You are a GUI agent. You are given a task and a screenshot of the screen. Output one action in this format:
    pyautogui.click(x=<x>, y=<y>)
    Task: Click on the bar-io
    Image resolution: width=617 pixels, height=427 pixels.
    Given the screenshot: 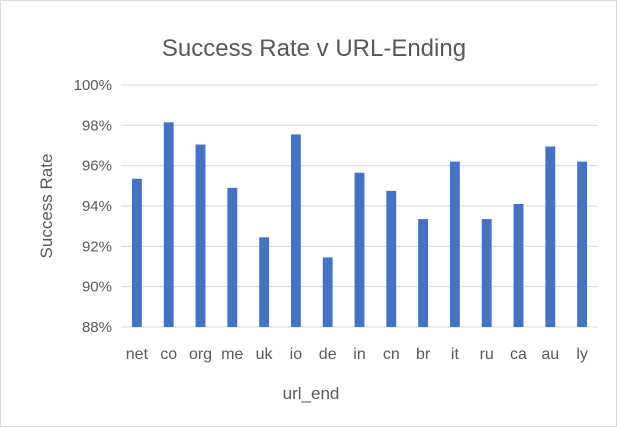 What is the action you would take?
    pyautogui.click(x=295, y=230)
    